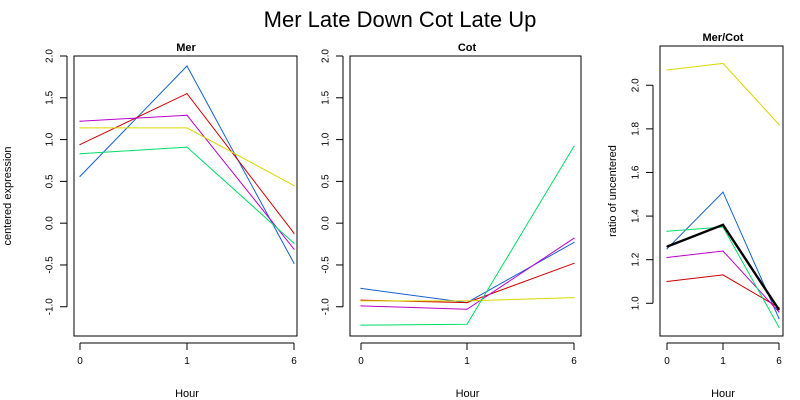  Describe the element at coordinates (326, 56) in the screenshot. I see `cot-y-tick-label: 2.0` at that location.